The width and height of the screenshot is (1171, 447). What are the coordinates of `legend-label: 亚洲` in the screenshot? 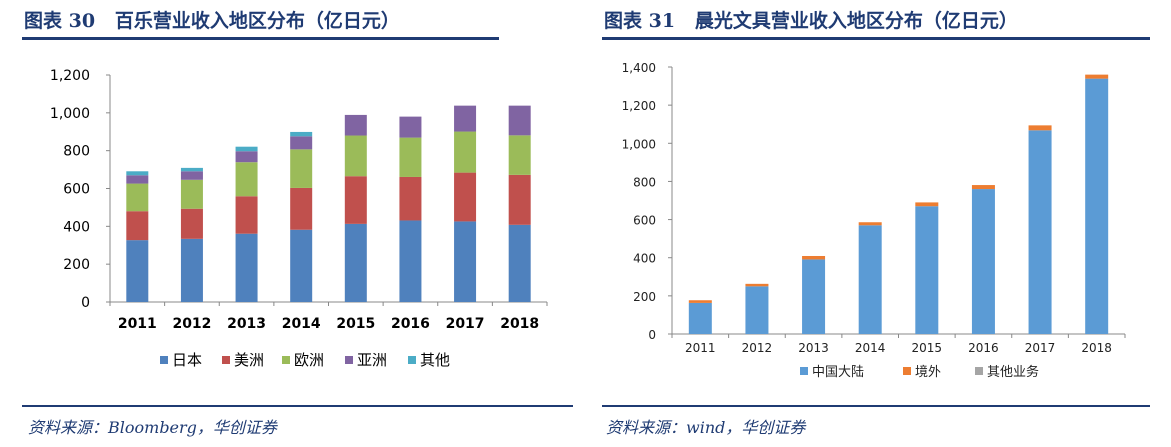 It's located at (372, 360).